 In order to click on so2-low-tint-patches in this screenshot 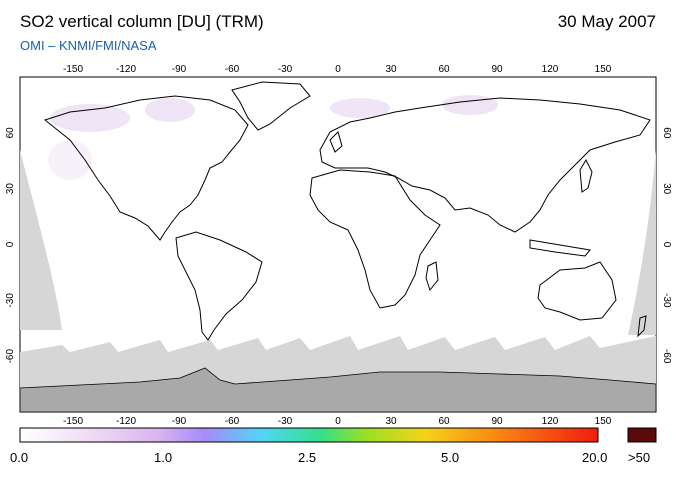, I will do `click(273, 137)`.